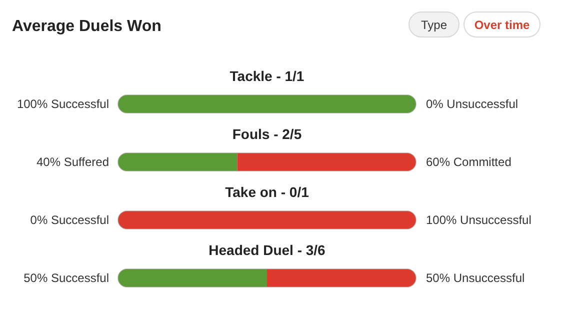 This screenshot has width=567, height=319. What do you see at coordinates (472, 104) in the screenshot?
I see `data-label: 0% Unsuccessful` at bounding box center [472, 104].